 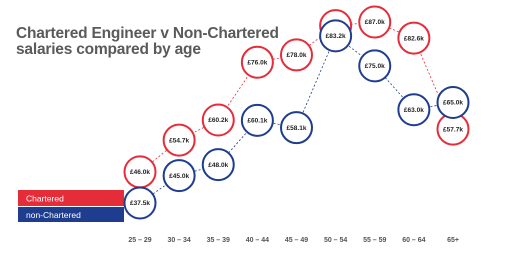 What do you see at coordinates (139, 240) in the screenshot?
I see `x-tick-label: 25 – 29` at bounding box center [139, 240].